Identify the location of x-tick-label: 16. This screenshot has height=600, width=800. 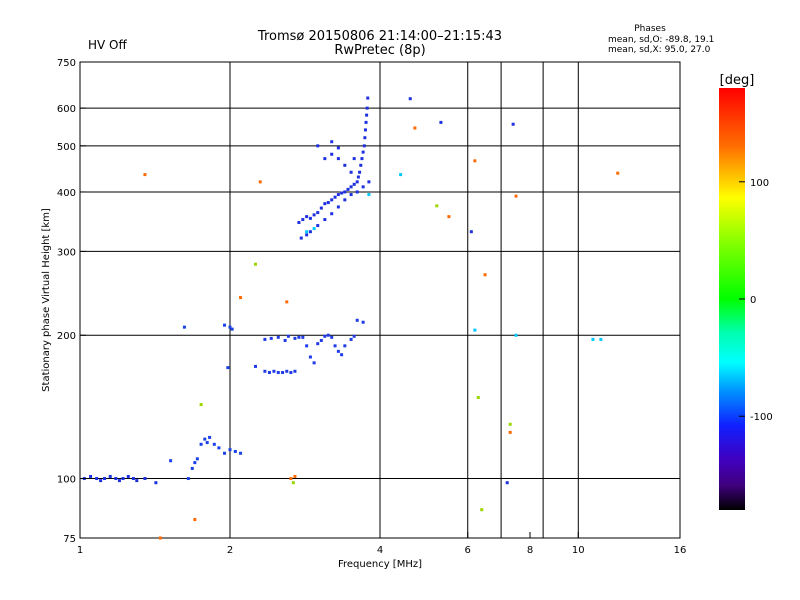
(680, 550).